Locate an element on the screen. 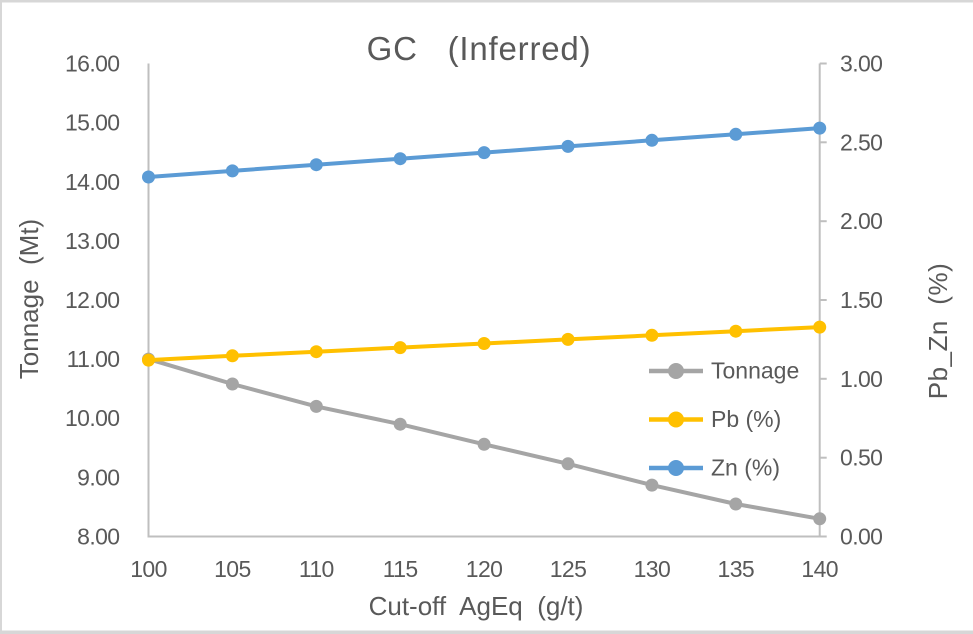  svg-text: 16.00 is located at coordinates (92, 64).